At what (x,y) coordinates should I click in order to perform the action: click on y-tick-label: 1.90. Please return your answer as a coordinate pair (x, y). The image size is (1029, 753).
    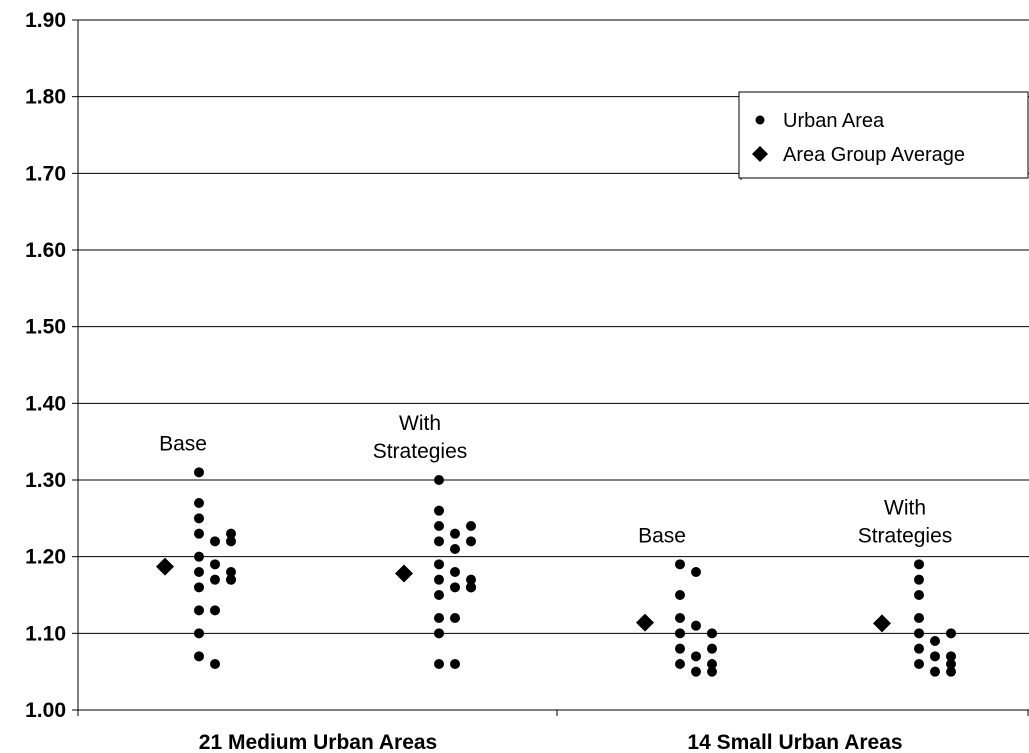
    Looking at the image, I should click on (45, 20).